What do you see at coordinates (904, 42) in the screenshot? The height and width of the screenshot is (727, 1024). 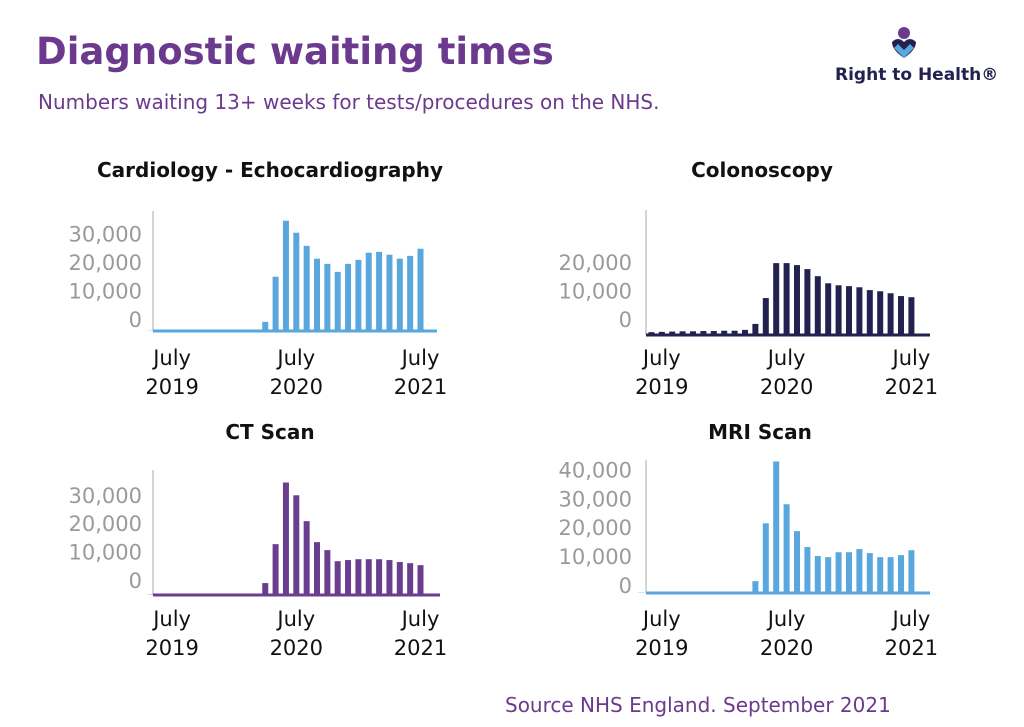 I see `logo-icon` at bounding box center [904, 42].